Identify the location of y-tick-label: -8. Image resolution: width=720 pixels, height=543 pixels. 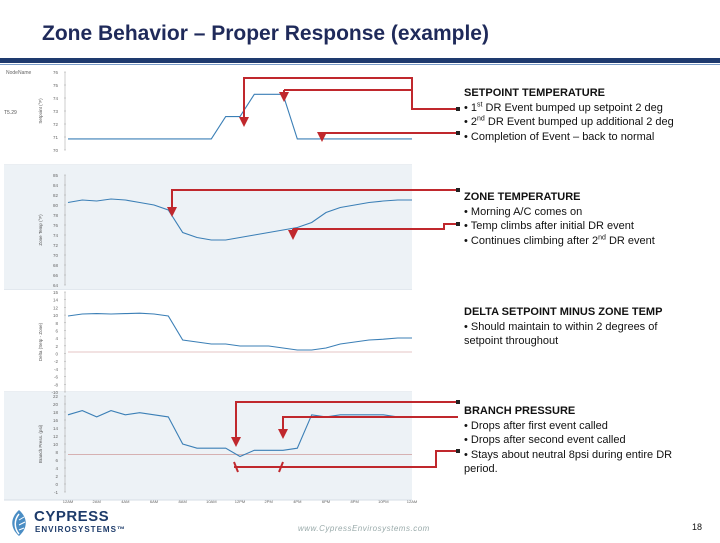
(56, 384).